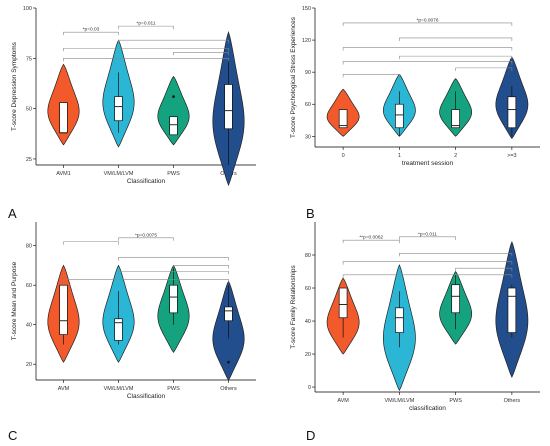  I want to click on x-tick-label: 0, so click(343, 156).